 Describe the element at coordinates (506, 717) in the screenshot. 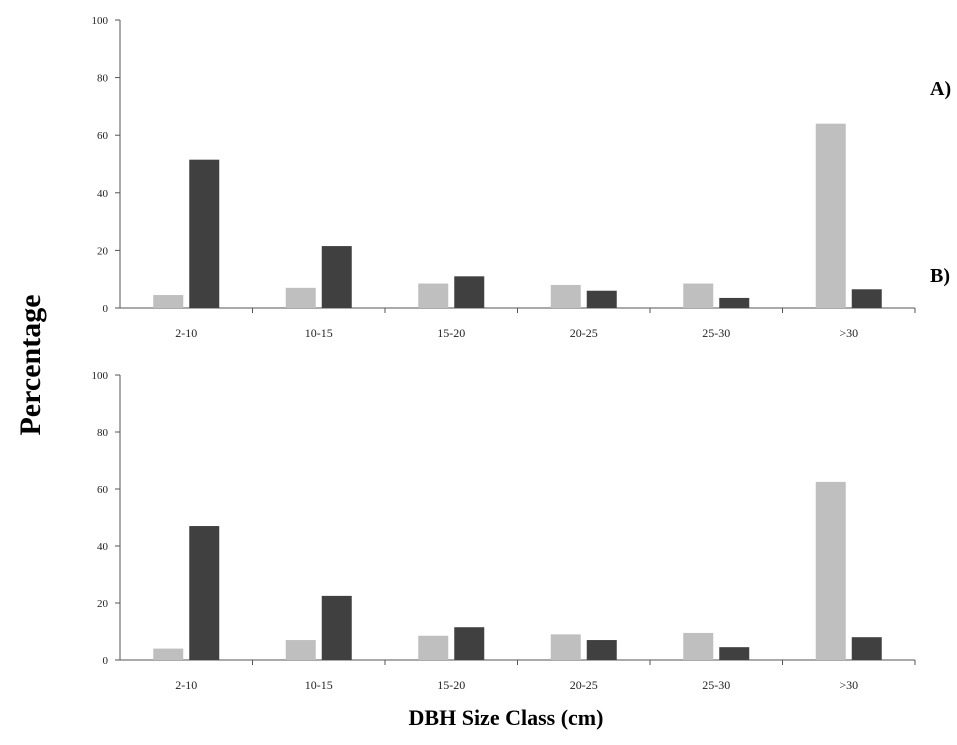

I see `x-axis-label: DBH Size Class (cm)` at that location.